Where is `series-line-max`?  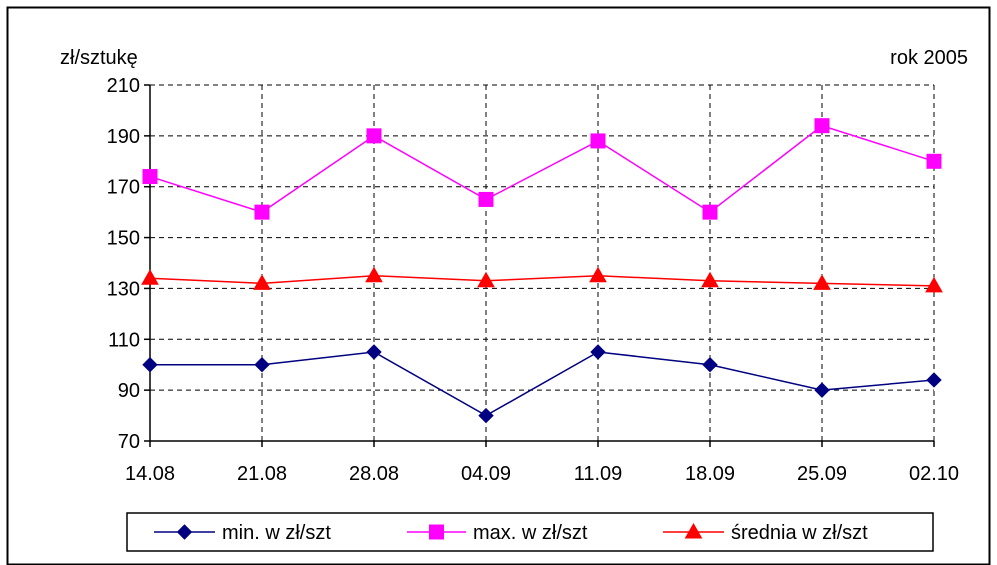
series-line-max is located at coordinates (542, 169).